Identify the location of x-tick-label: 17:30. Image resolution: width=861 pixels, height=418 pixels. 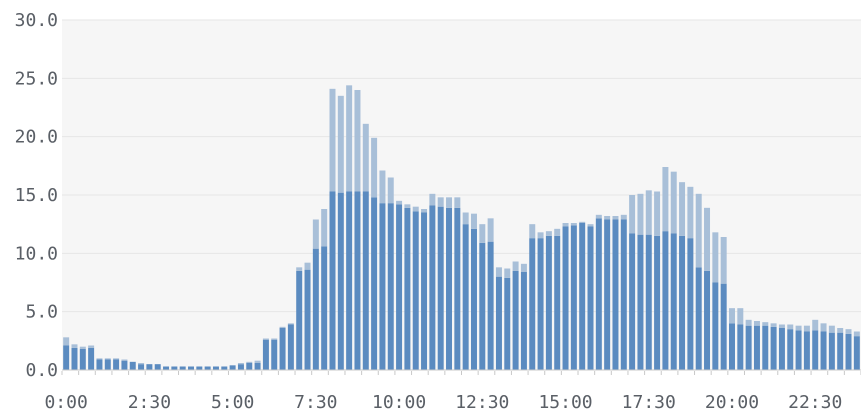
(649, 402).